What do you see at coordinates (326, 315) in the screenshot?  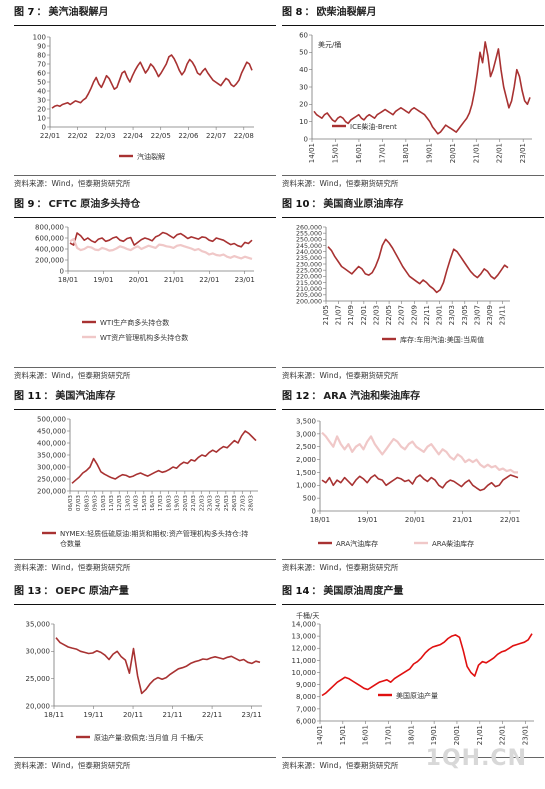 I see `x-tick-label: 21/05` at bounding box center [326, 315].